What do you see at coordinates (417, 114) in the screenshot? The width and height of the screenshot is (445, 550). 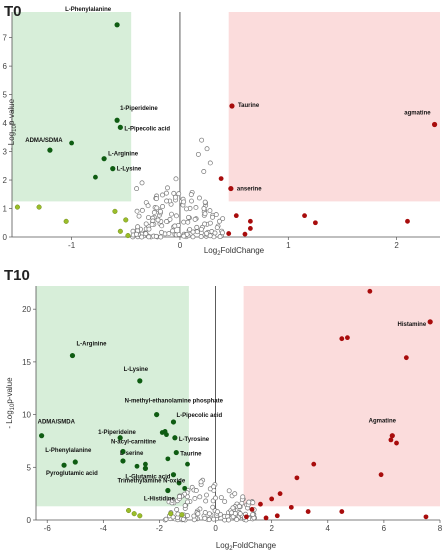 I see `point-annotation: agmatine` at bounding box center [417, 114].